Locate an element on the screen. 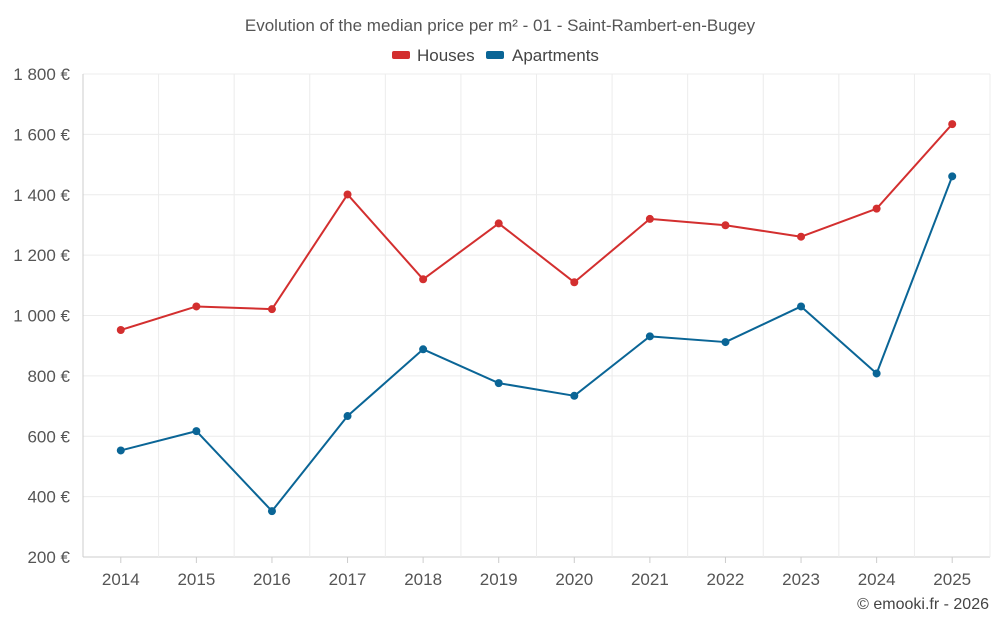 This screenshot has width=1000, height=625. credit-text: © emooki.fr - 2026 is located at coordinates (923, 604).